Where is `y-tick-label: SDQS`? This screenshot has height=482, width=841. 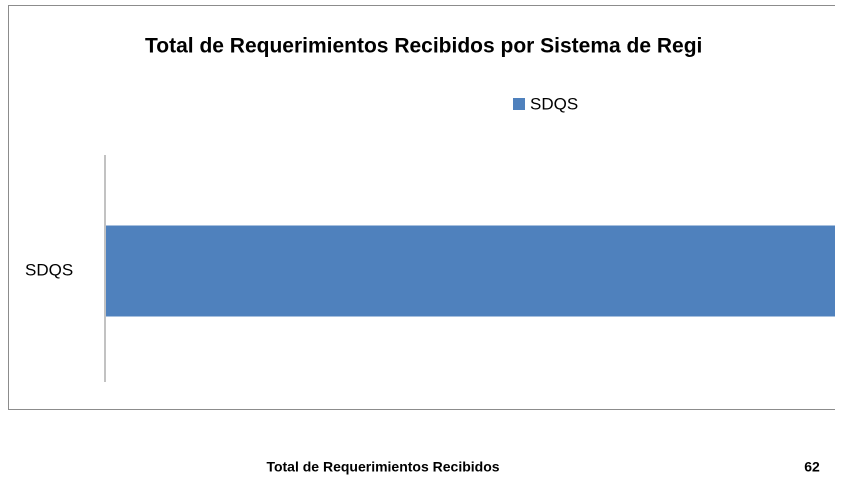 y-tick-label: SDQS is located at coordinates (49, 269).